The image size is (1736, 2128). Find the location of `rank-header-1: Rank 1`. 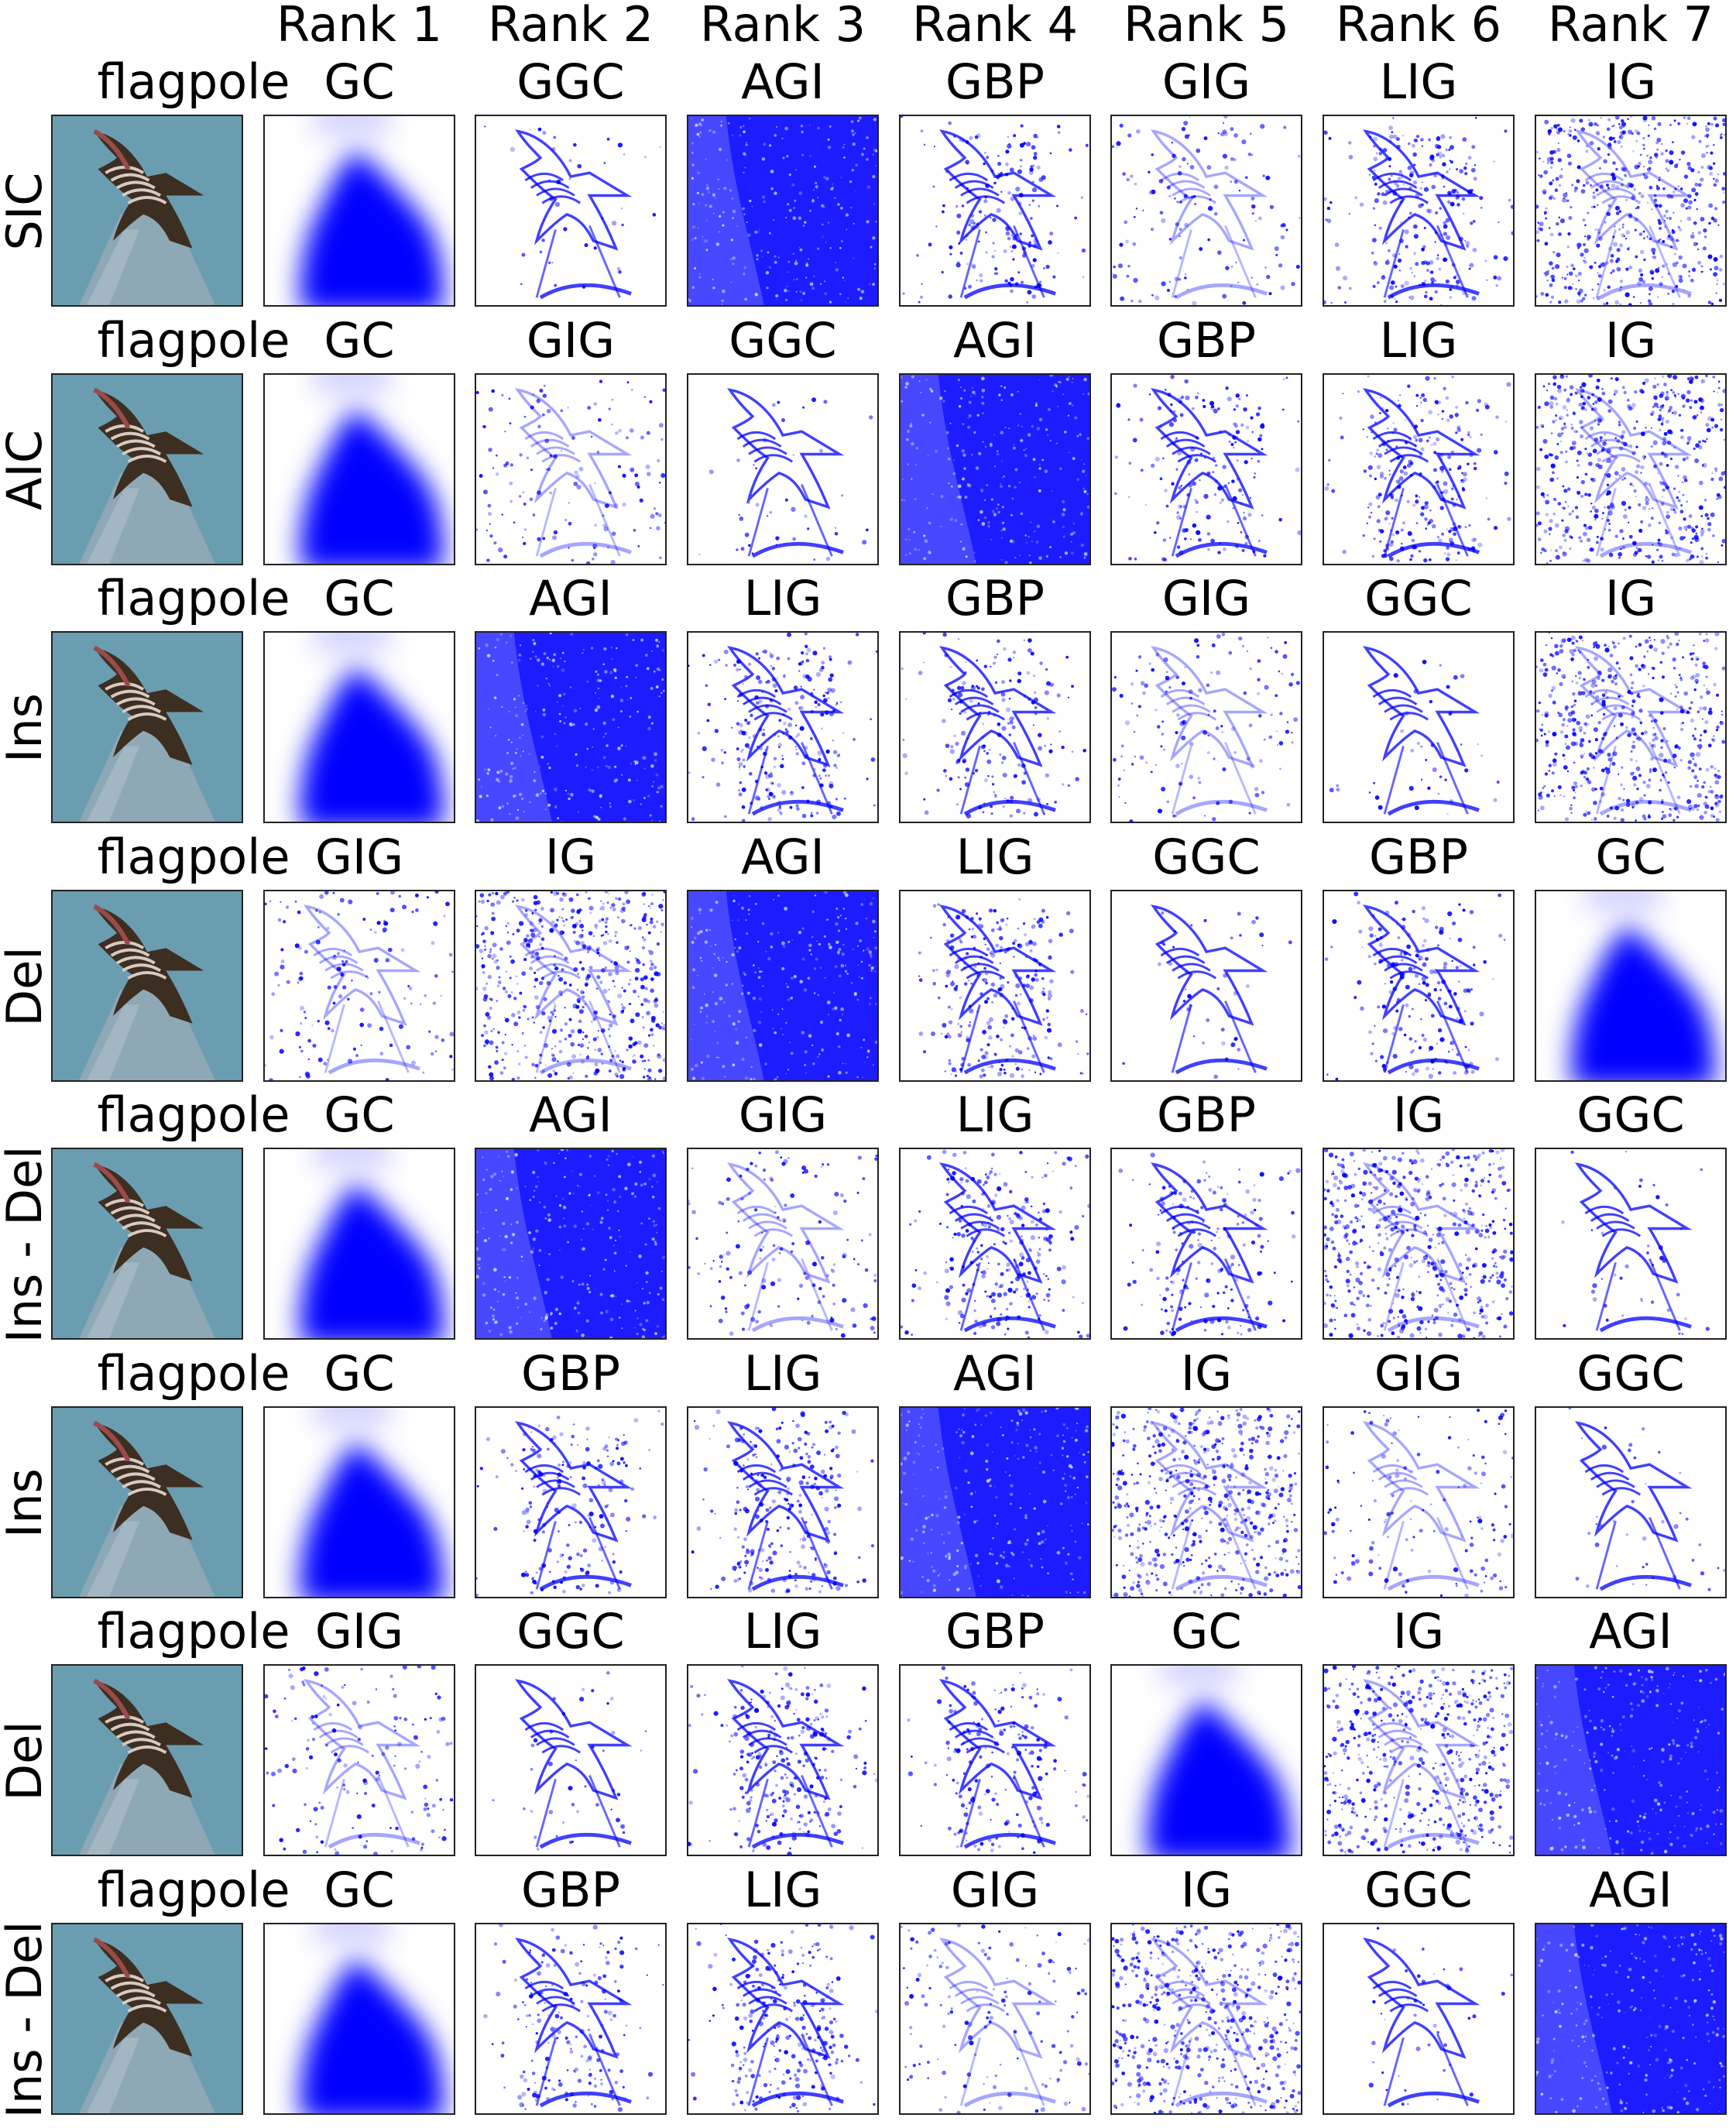

rank-header-1: Rank 1 is located at coordinates (359, 26).